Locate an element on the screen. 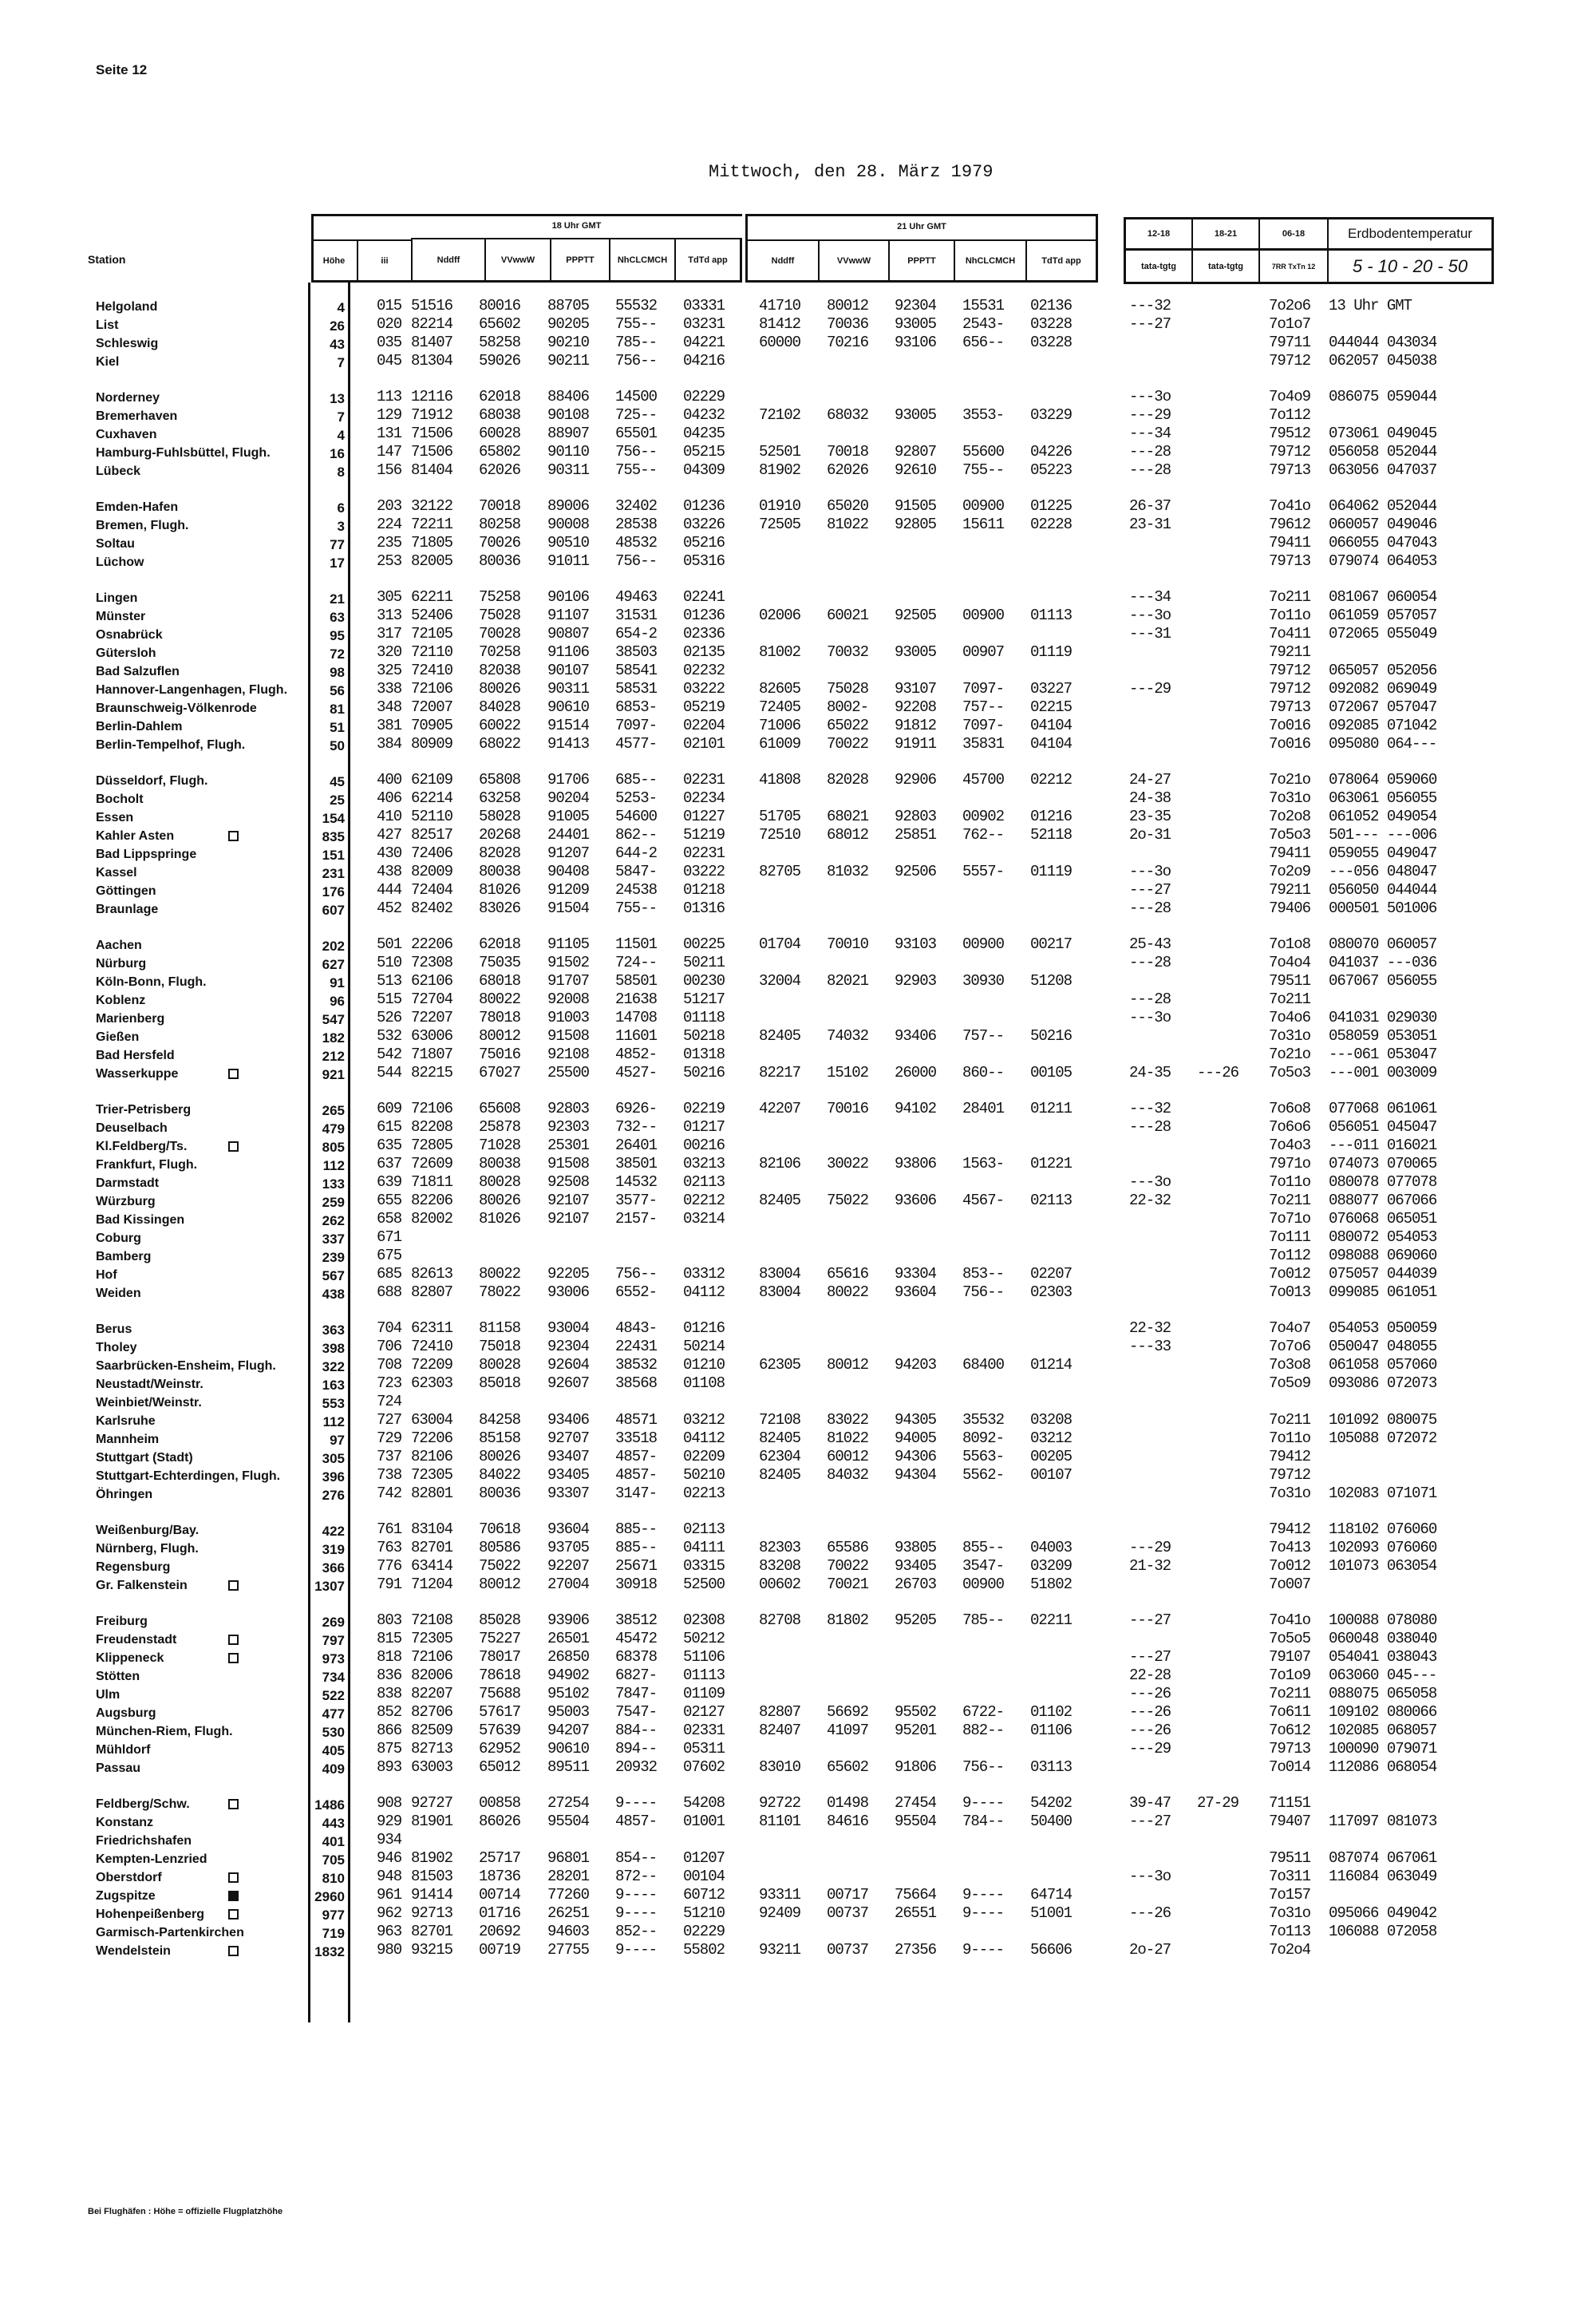 The width and height of the screenshot is (1596, 2301). obs-21-value: 02113 is located at coordinates (1051, 1200).